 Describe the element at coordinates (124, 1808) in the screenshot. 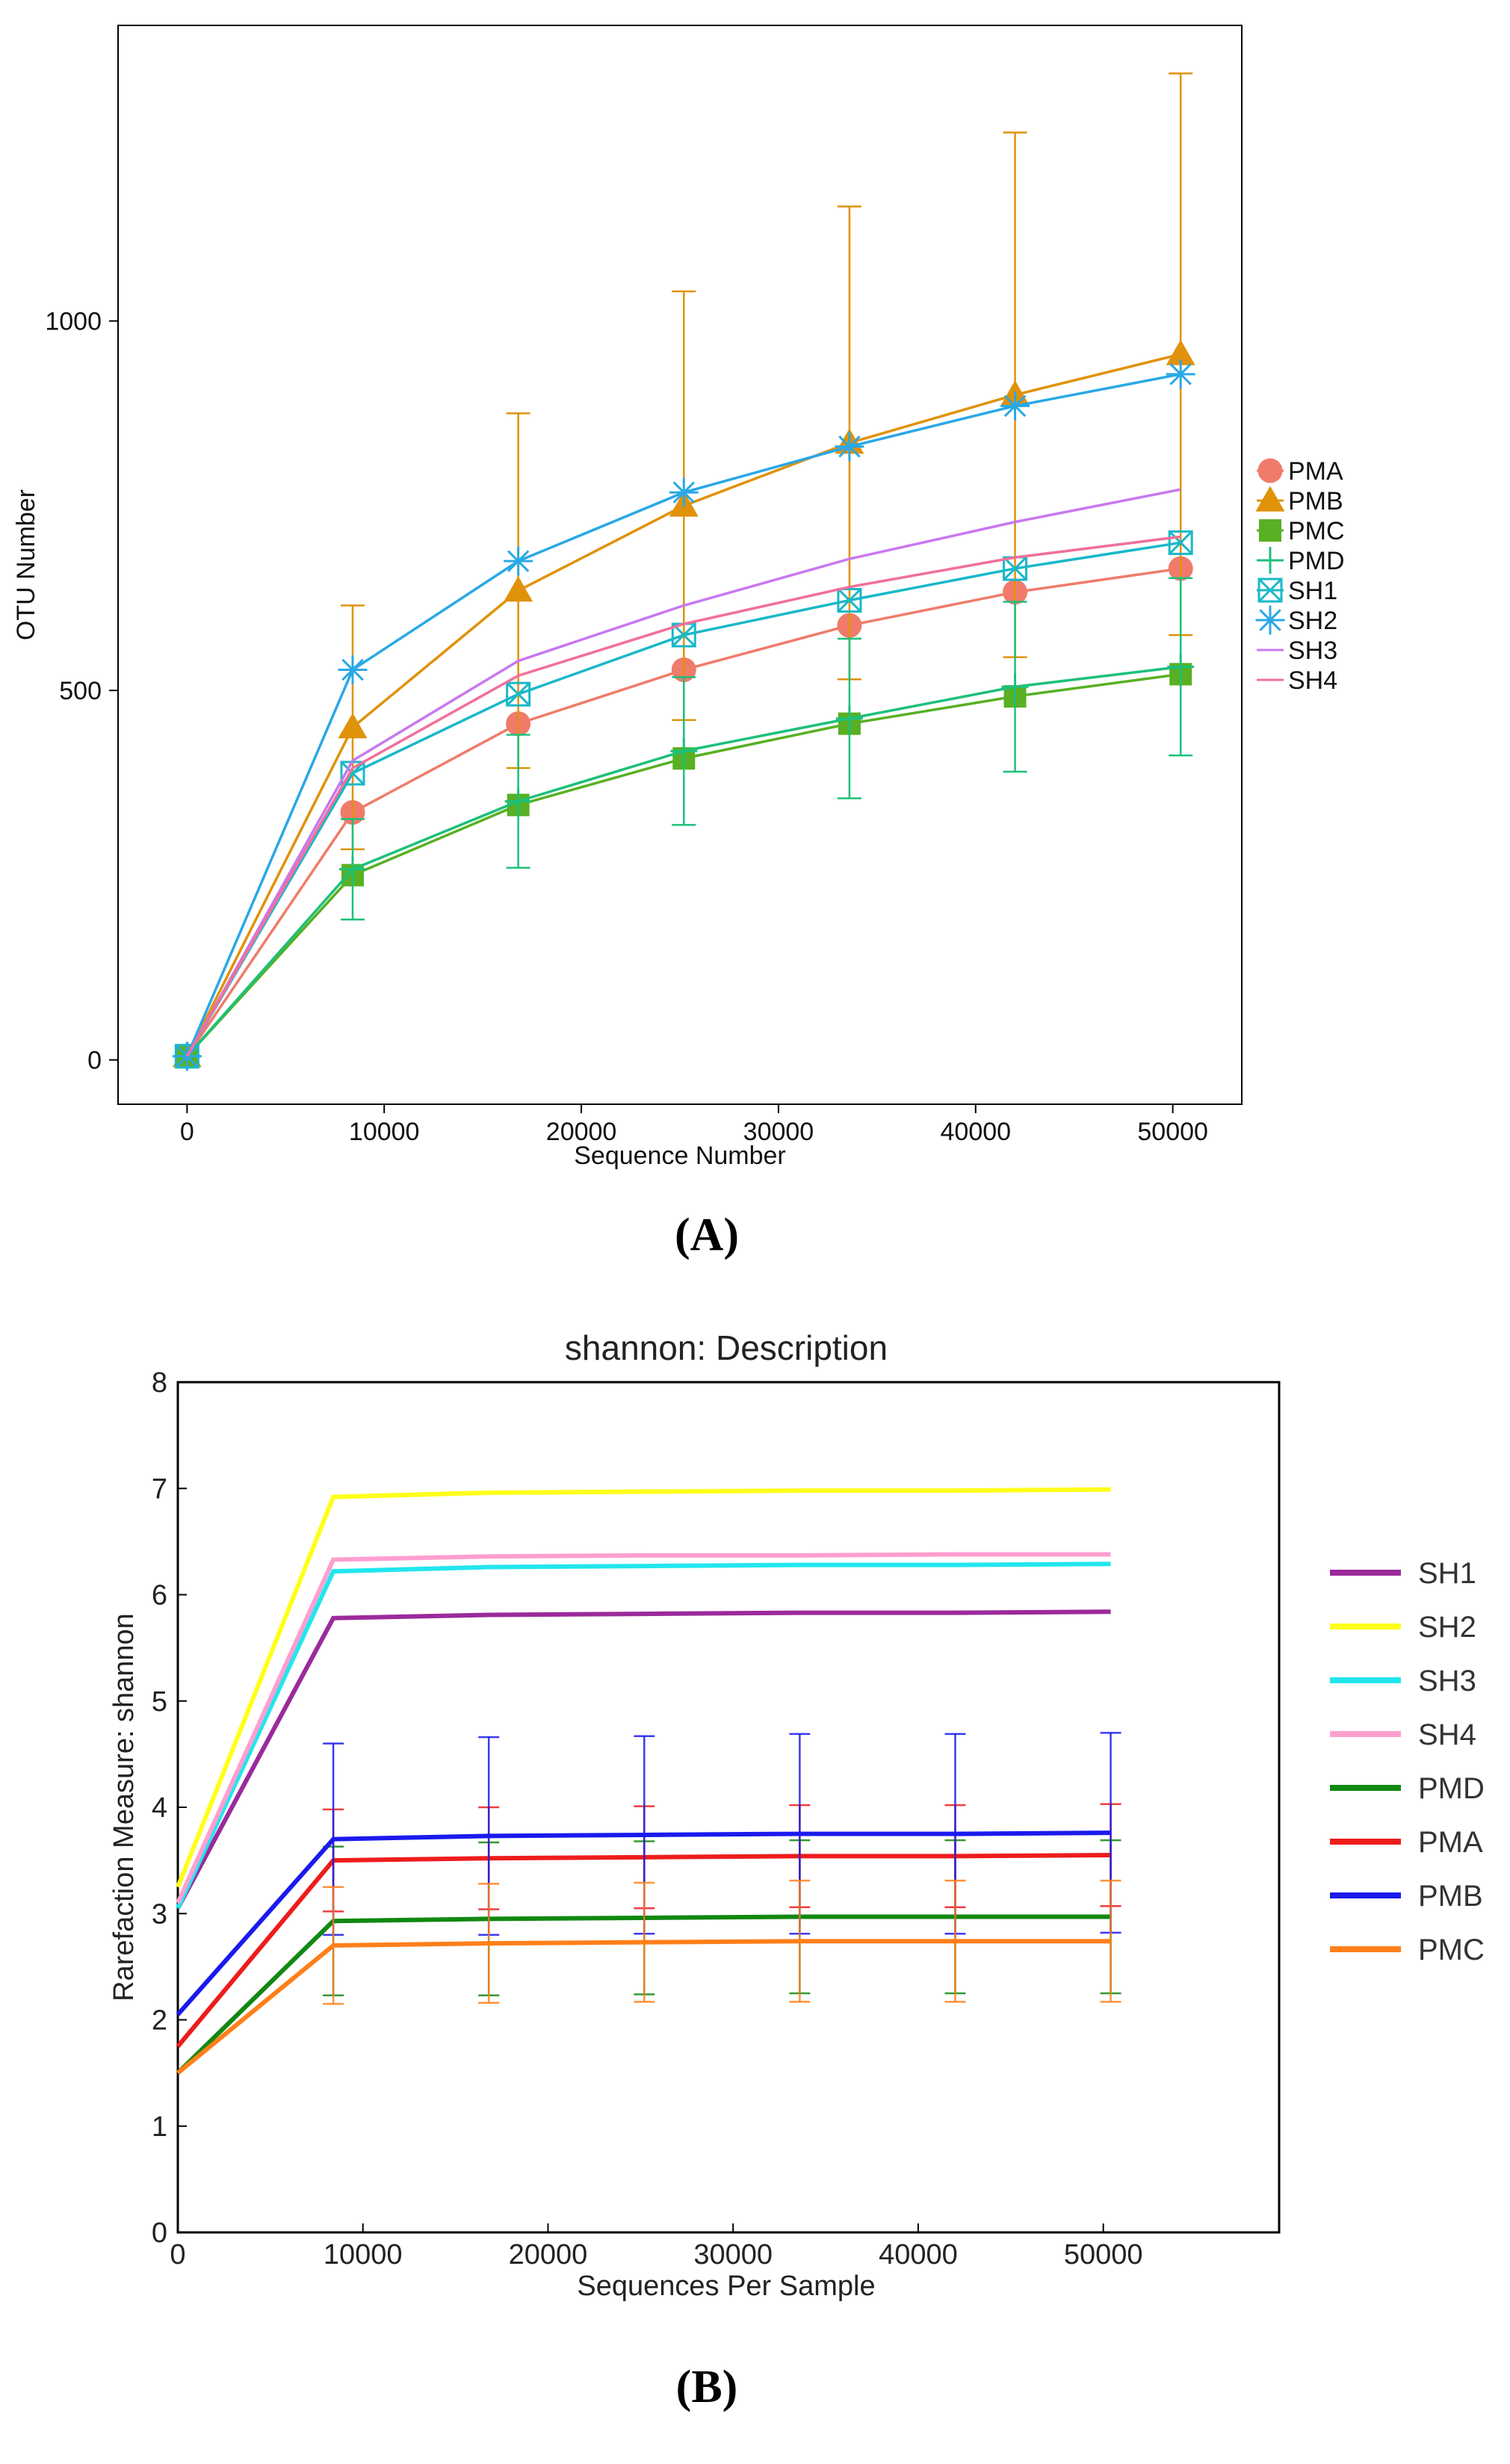

I see `y-axis-label: Rarefaction Measure: shannon` at that location.